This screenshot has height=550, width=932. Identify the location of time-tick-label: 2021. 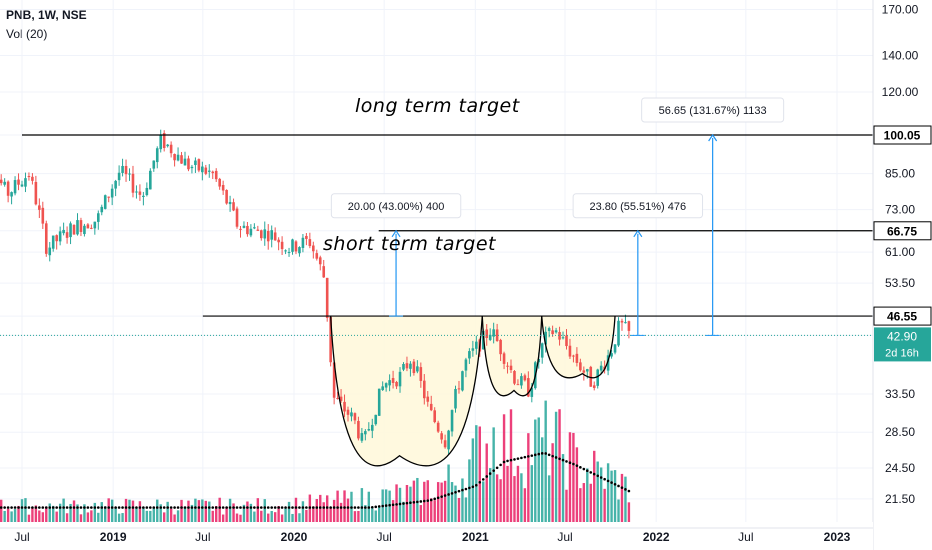
(475, 537).